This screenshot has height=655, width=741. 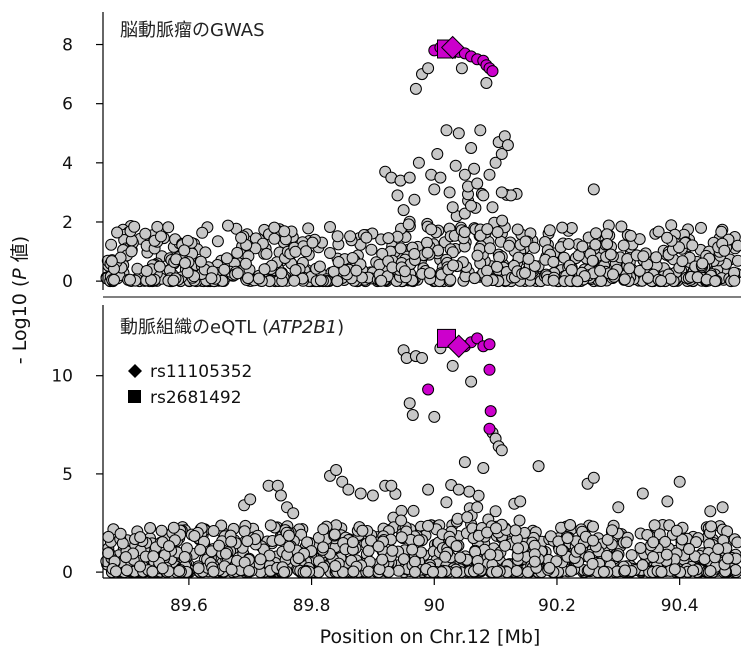 What do you see at coordinates (312, 606) in the screenshot?
I see `x-tick-label: 89.8` at bounding box center [312, 606].